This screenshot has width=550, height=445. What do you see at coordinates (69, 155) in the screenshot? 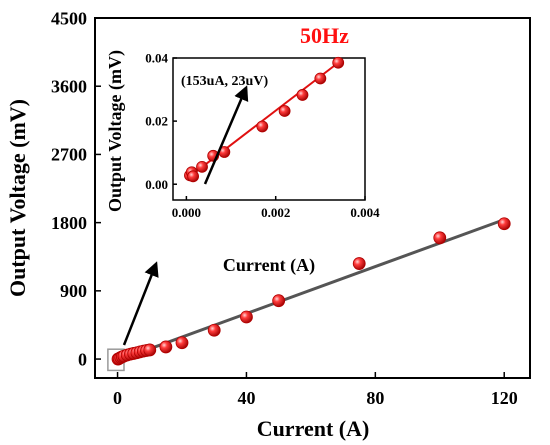
I see `y-tick-label: 2700` at bounding box center [69, 155].